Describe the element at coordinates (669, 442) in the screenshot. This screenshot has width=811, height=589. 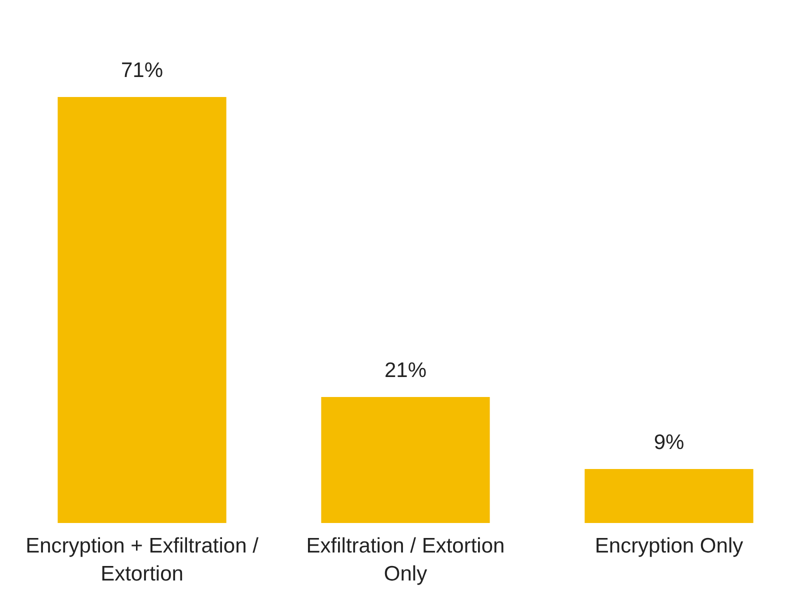
I see `data-label: 9%` at that location.